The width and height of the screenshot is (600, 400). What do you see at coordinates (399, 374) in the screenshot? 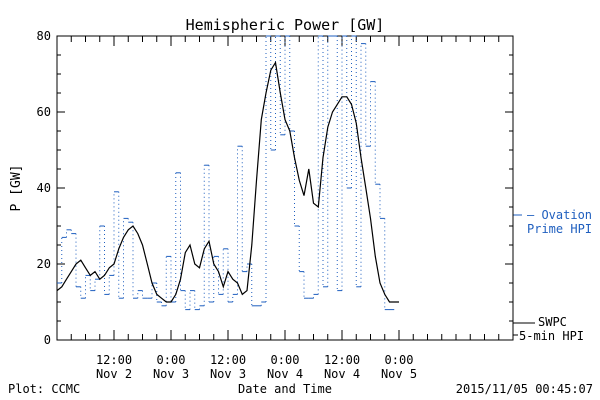
I see `x-tick-label-date: Nov 5` at bounding box center [399, 374].